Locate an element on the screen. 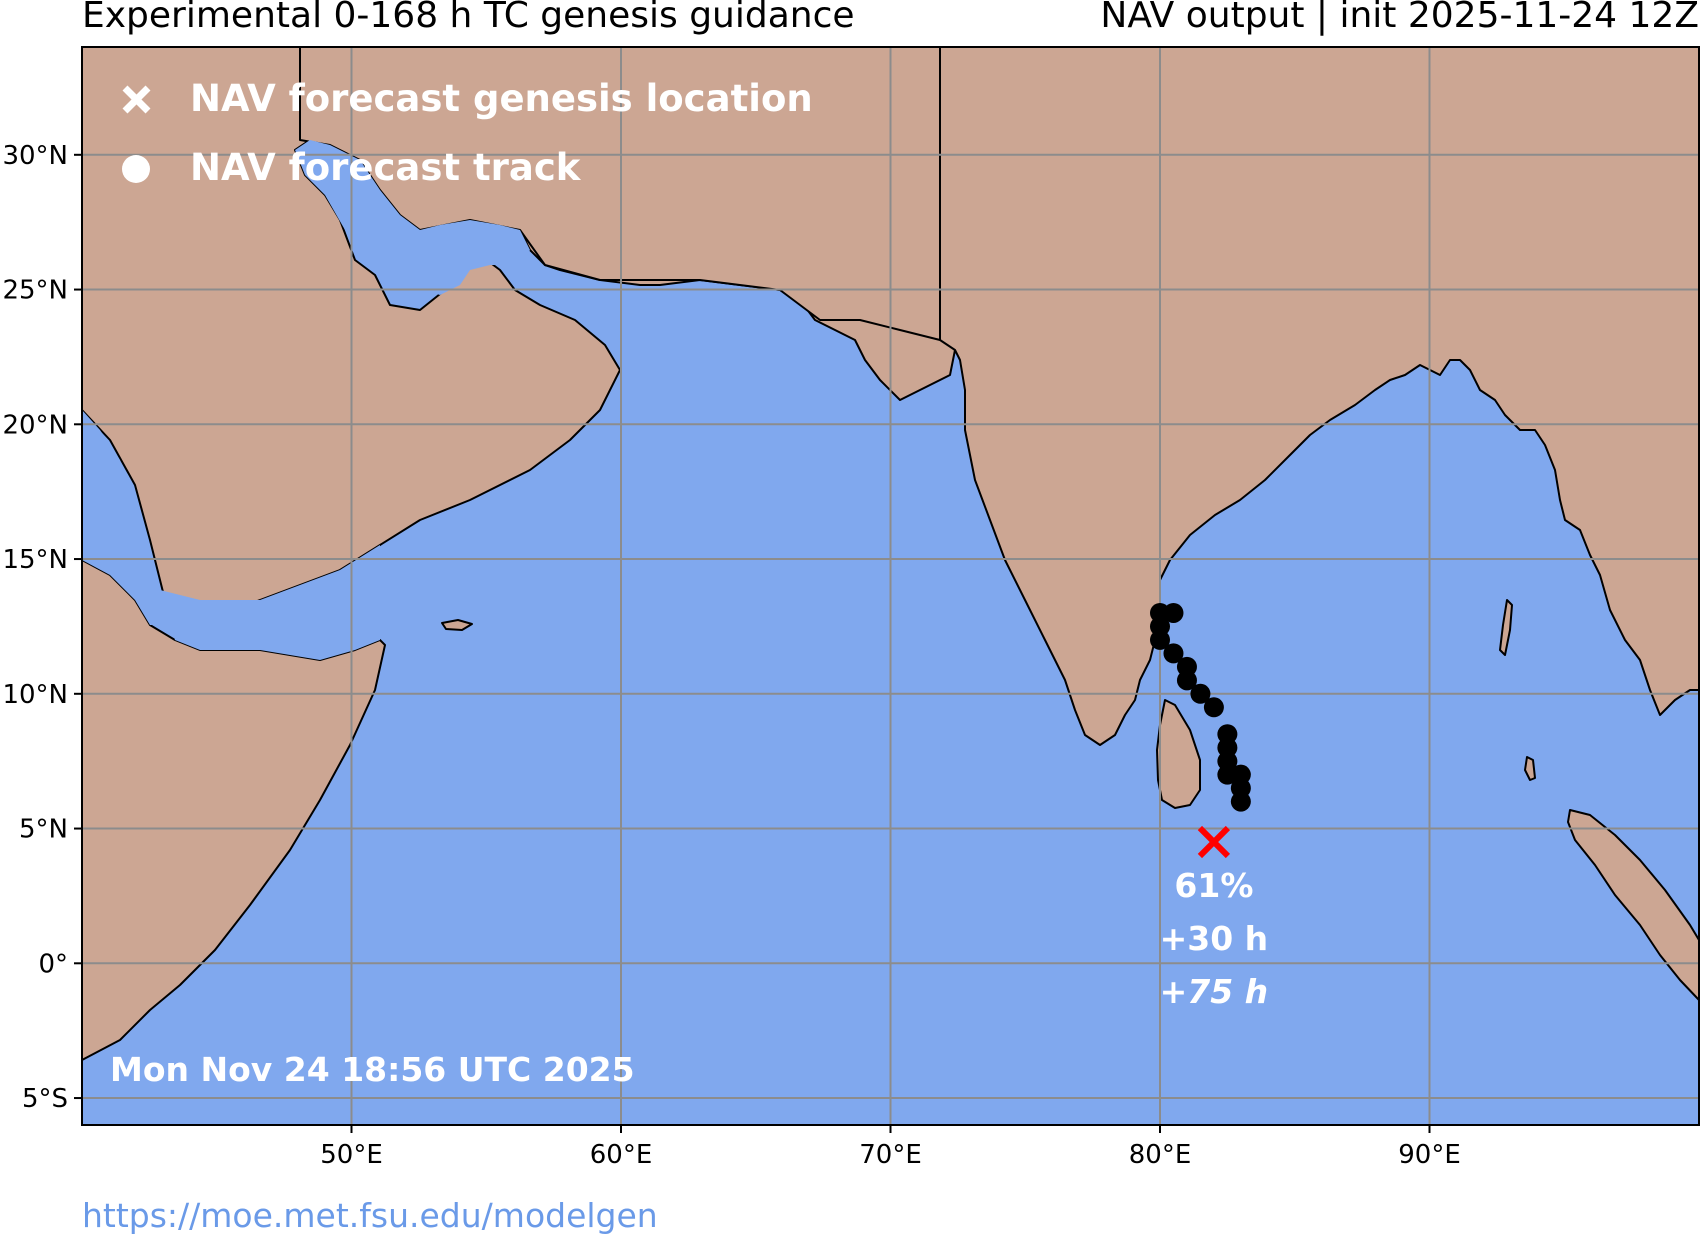 This screenshot has width=1701, height=1236. genesis-lead-time-label: +30 h is located at coordinates (1214, 938).